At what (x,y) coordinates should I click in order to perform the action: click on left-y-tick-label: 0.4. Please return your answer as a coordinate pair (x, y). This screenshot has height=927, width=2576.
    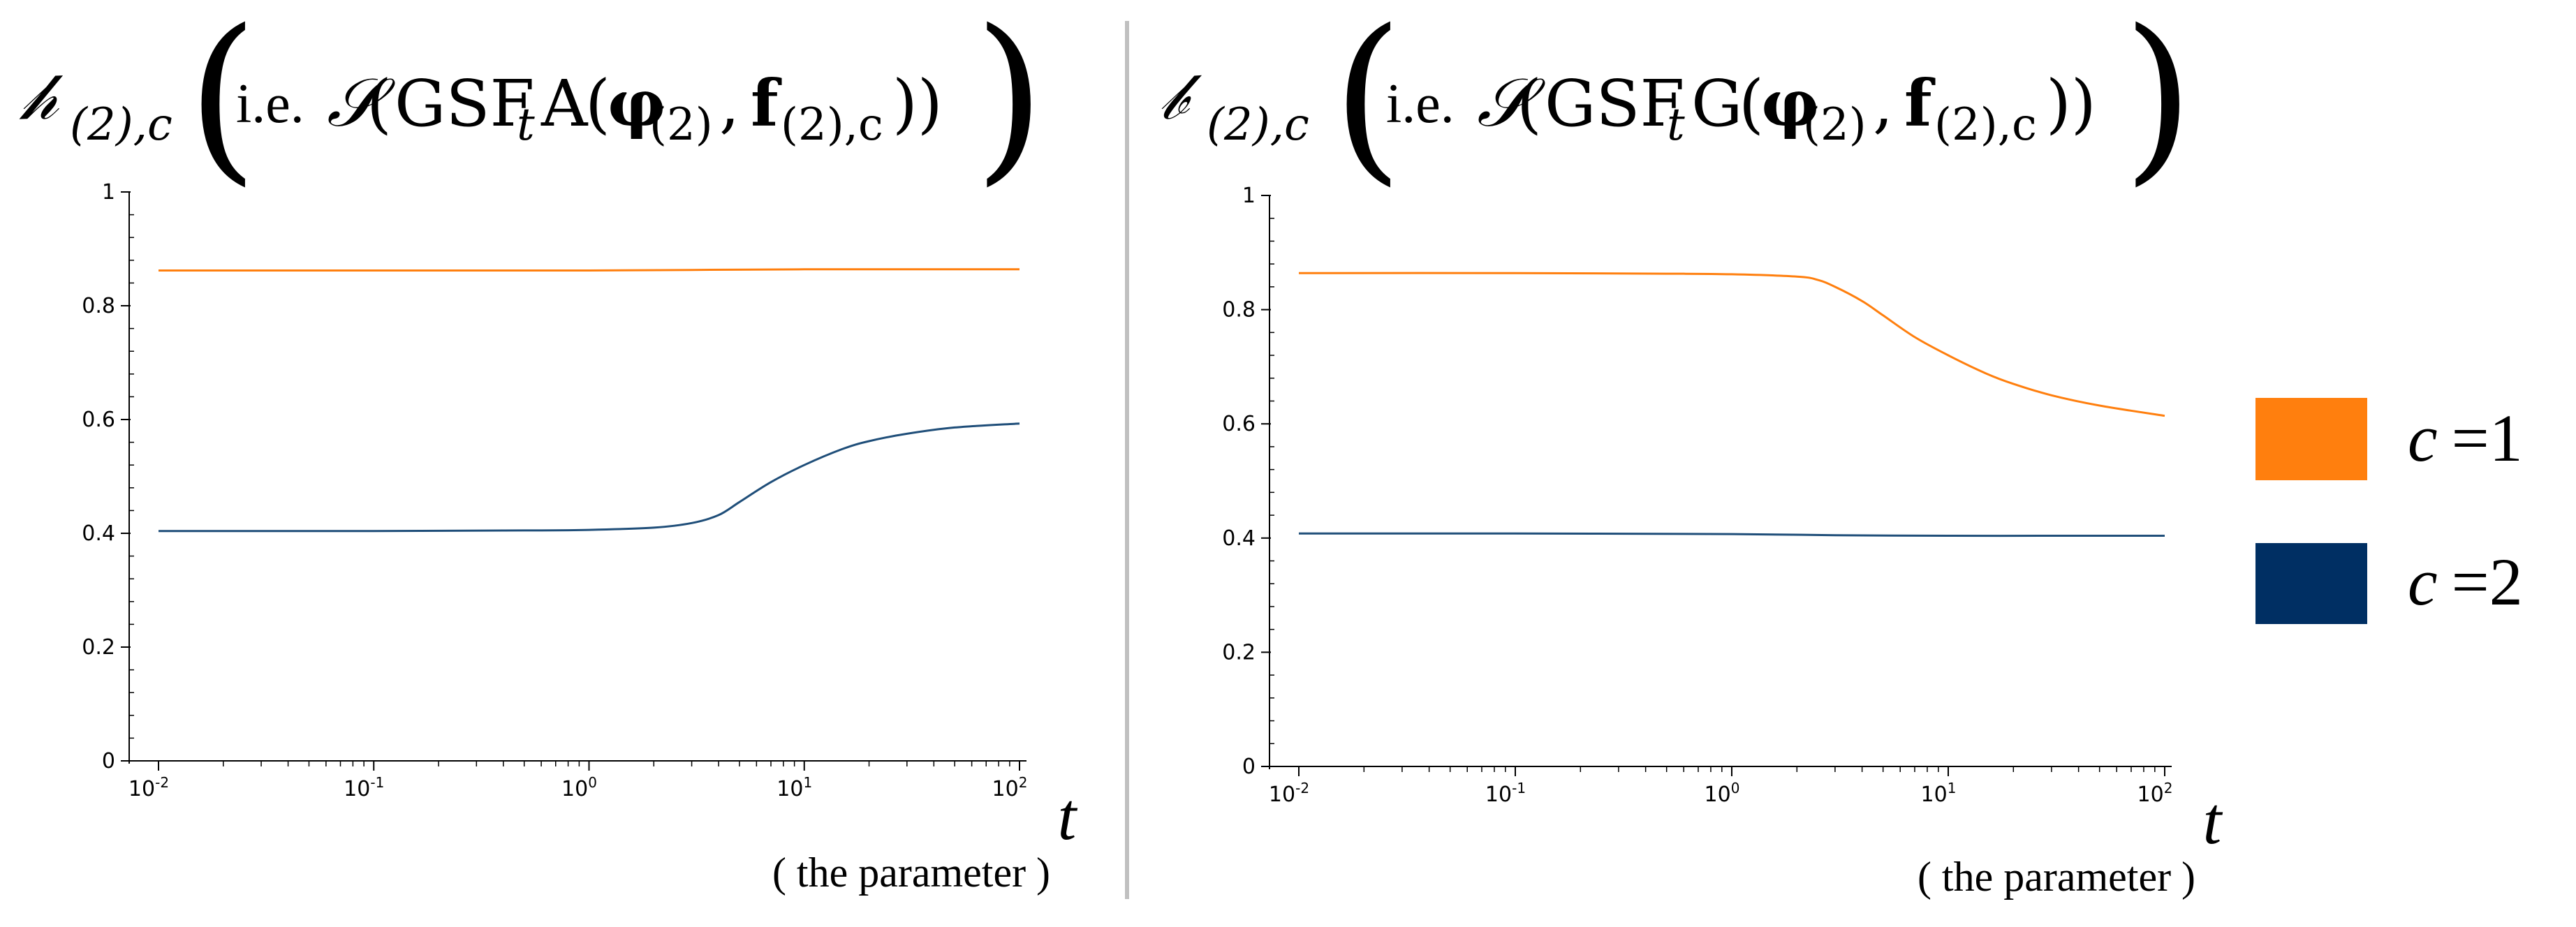
    Looking at the image, I should click on (99, 533).